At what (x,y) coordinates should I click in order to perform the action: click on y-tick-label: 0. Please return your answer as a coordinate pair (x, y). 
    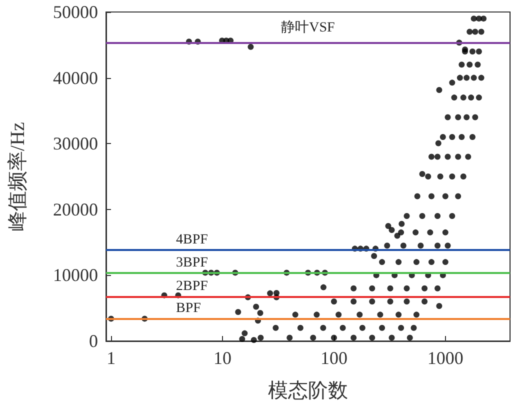
    Looking at the image, I should click on (93, 341).